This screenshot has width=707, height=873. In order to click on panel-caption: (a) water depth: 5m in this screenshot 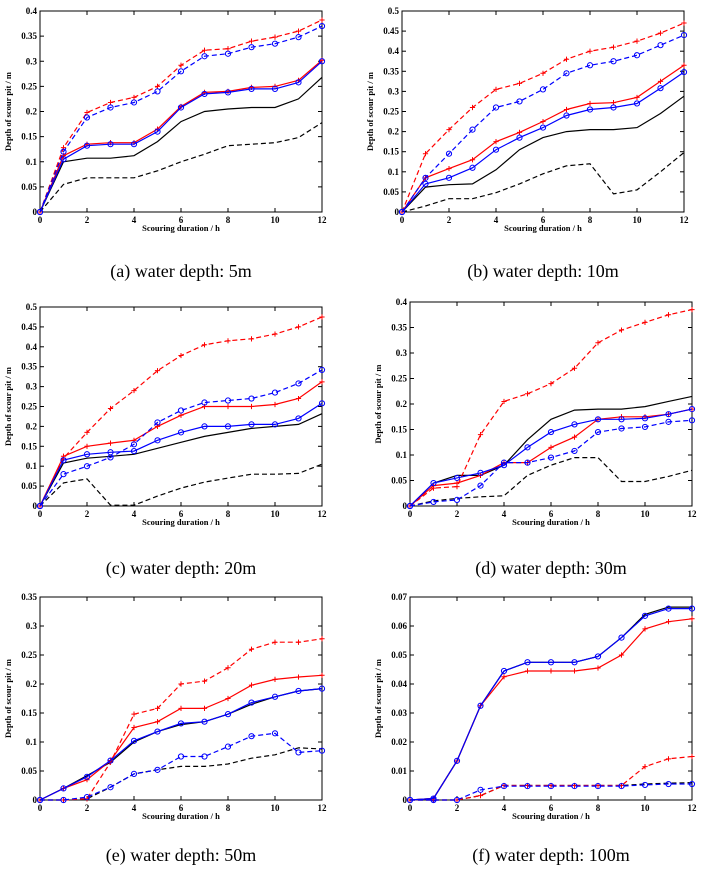, I will do `click(180, 271)`.